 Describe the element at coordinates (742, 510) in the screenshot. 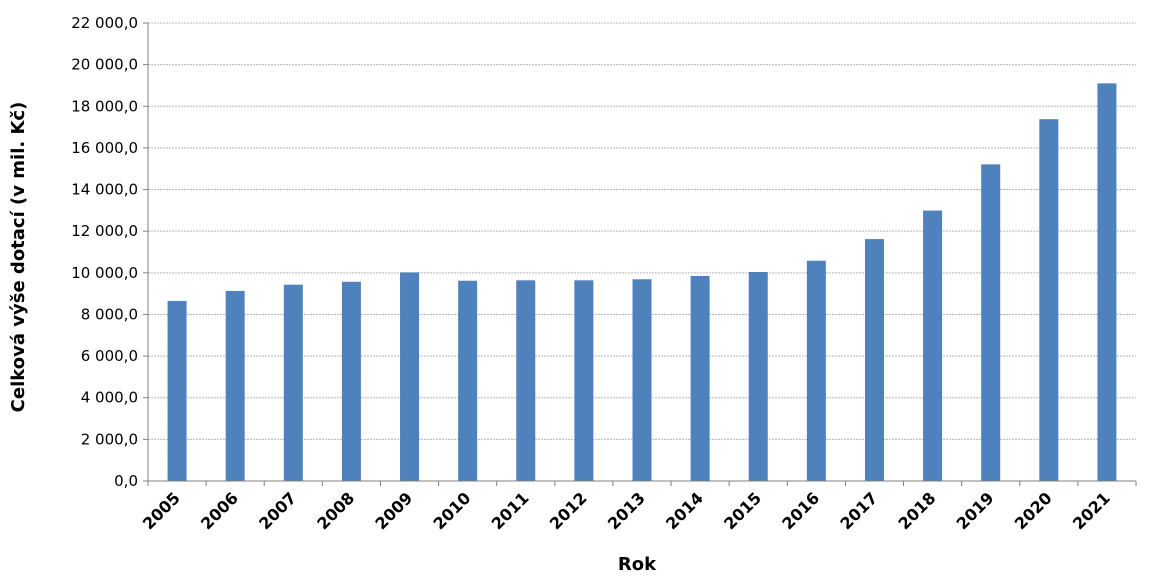

I see `x-tick-label-2015: 2015` at that location.